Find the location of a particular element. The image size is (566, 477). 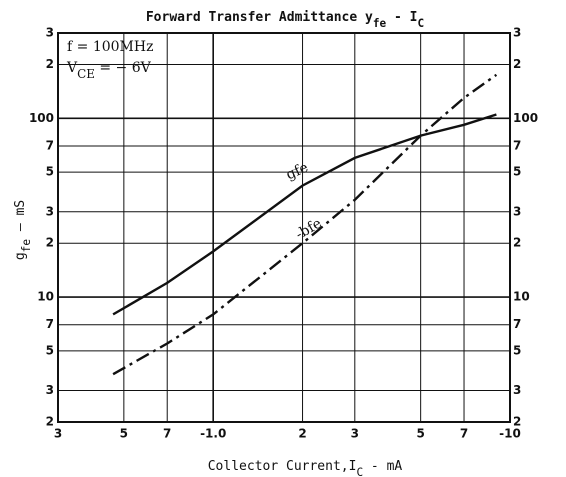

x-axis-label-part: Collector Current,I is located at coordinates (282, 466).